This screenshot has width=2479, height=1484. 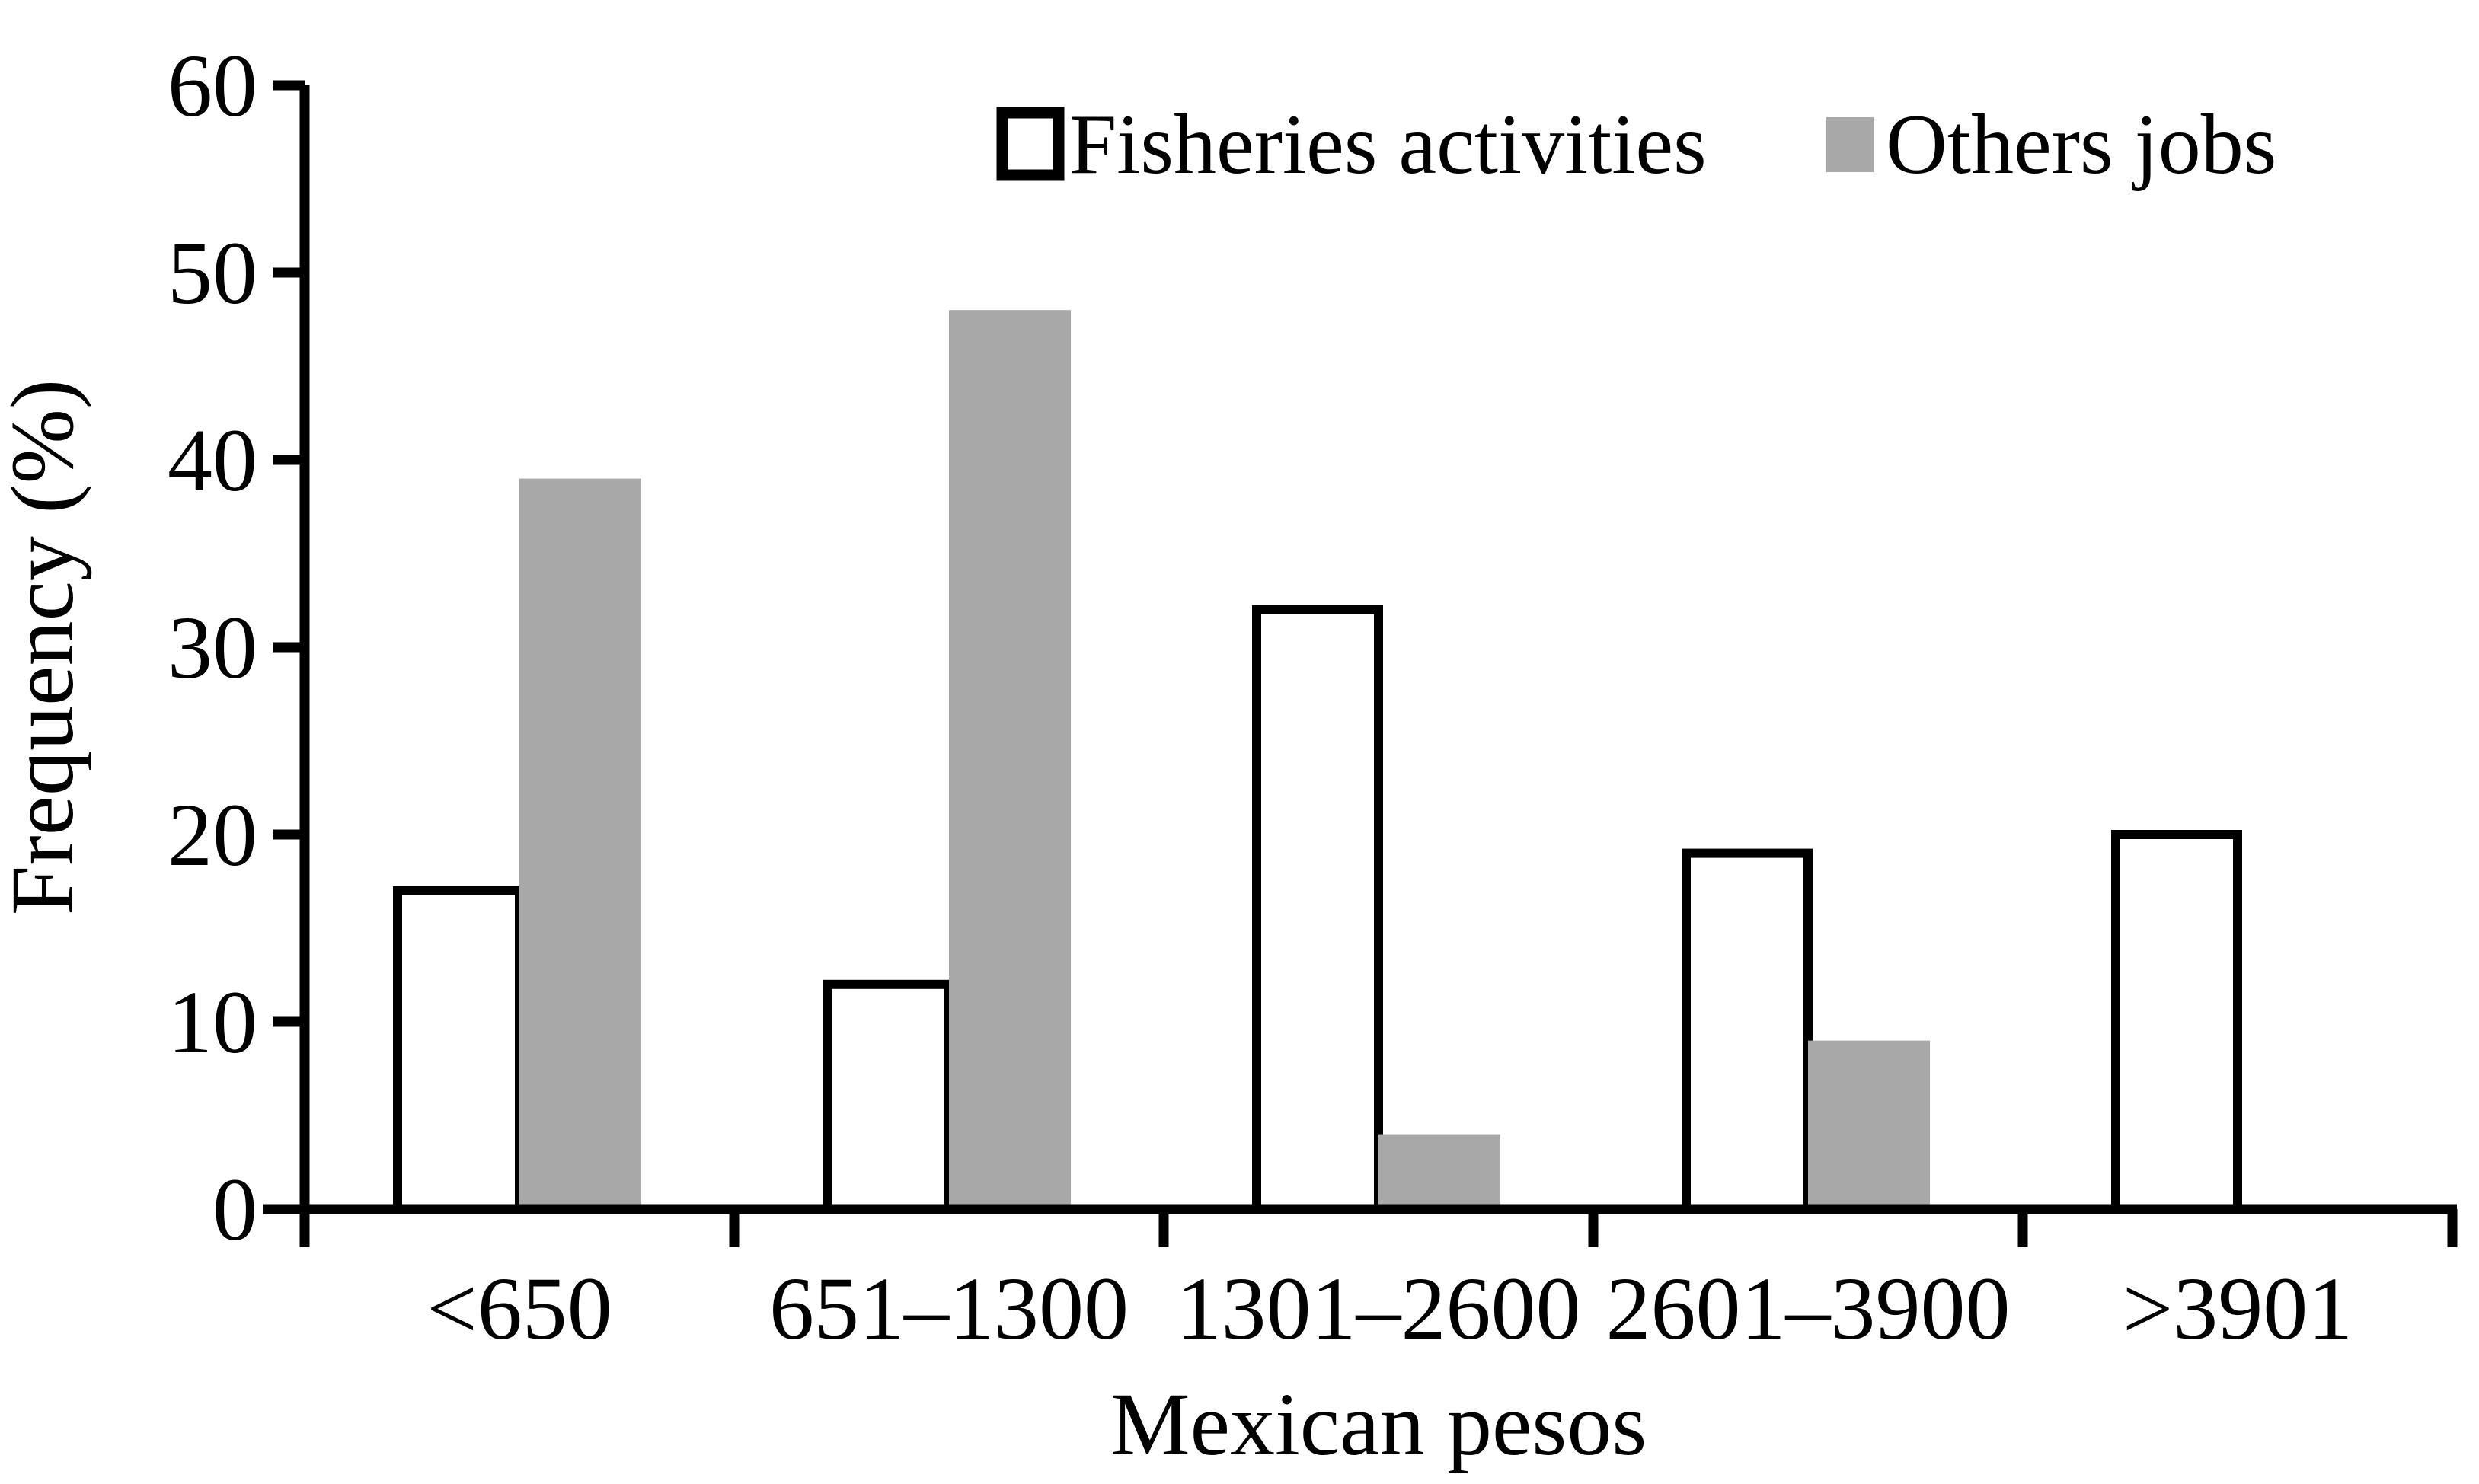 What do you see at coordinates (1379, 1308) in the screenshot?
I see `x-category-label: 1301–2600` at bounding box center [1379, 1308].